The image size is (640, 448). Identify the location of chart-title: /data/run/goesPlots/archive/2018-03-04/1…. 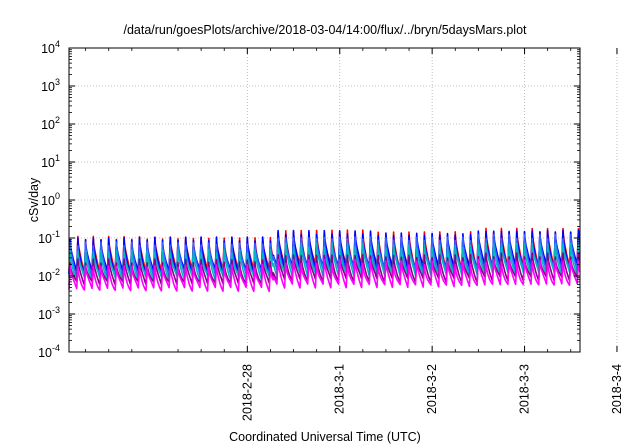
(325, 30).